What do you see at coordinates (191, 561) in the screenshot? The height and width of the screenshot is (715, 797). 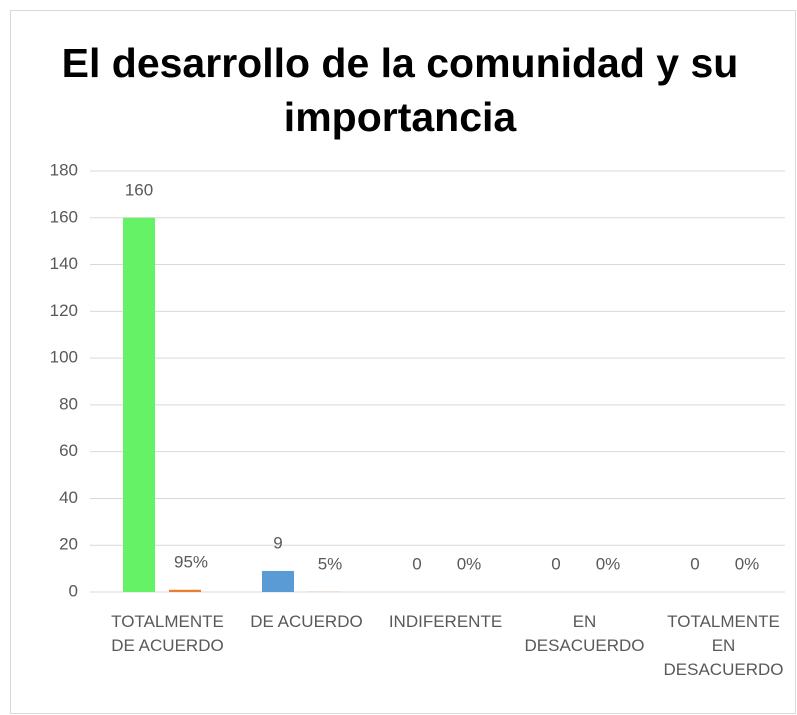 I see `data-label: 95%` at bounding box center [191, 561].